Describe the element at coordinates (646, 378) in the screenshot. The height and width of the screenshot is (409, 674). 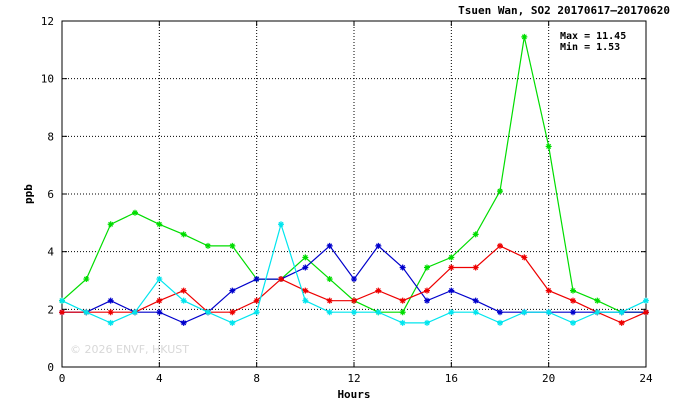
I see `x-tick-label: 24` at that location.